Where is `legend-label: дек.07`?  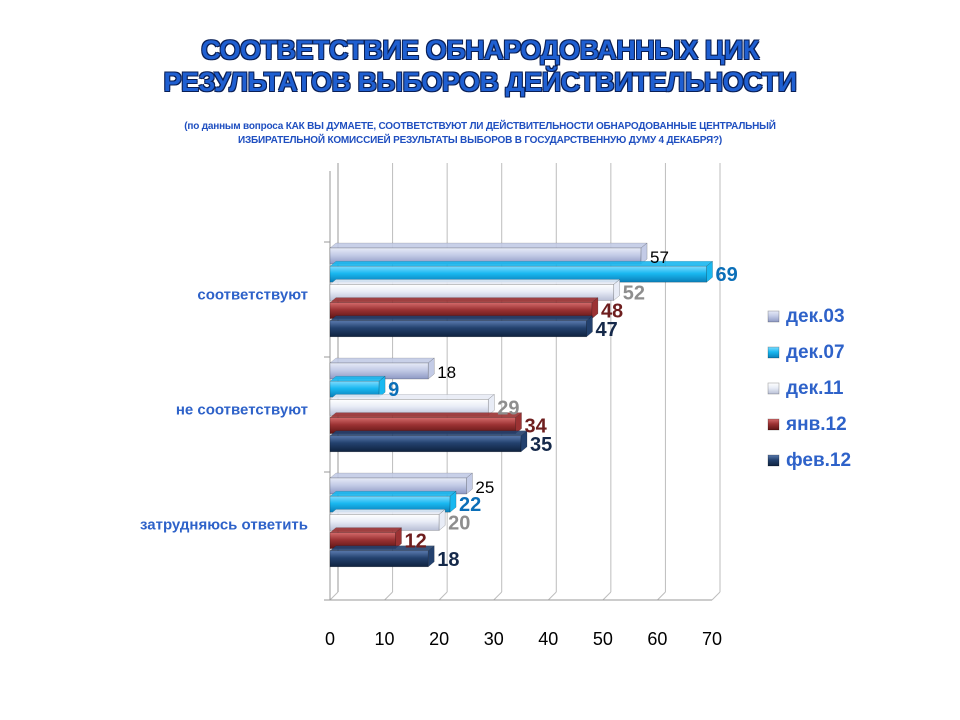
legend-label: дек.07 is located at coordinates (815, 352).